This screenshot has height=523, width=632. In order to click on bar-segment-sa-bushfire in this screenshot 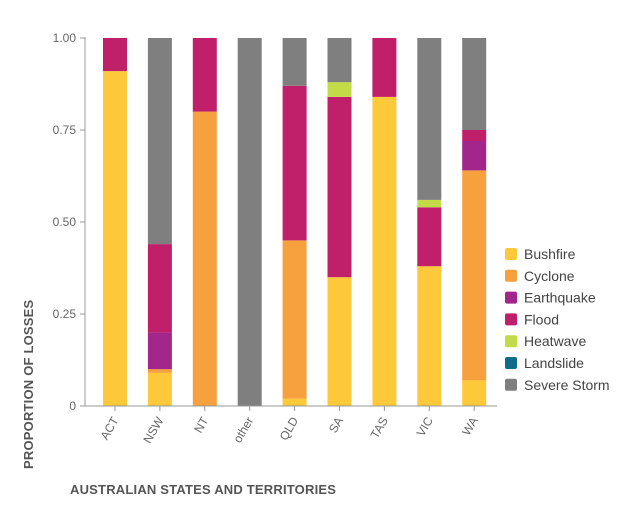, I will do `click(339, 341)`.